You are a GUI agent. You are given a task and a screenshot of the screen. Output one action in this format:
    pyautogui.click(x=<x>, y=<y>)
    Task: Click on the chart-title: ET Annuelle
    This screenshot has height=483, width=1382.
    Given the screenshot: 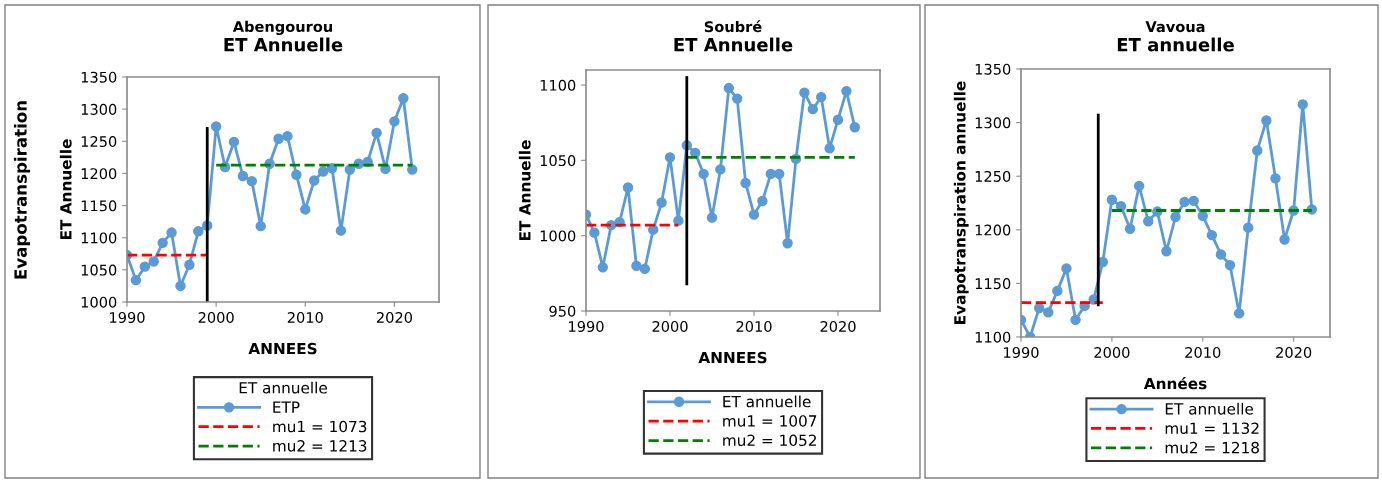 What is the action you would take?
    pyautogui.click(x=733, y=44)
    